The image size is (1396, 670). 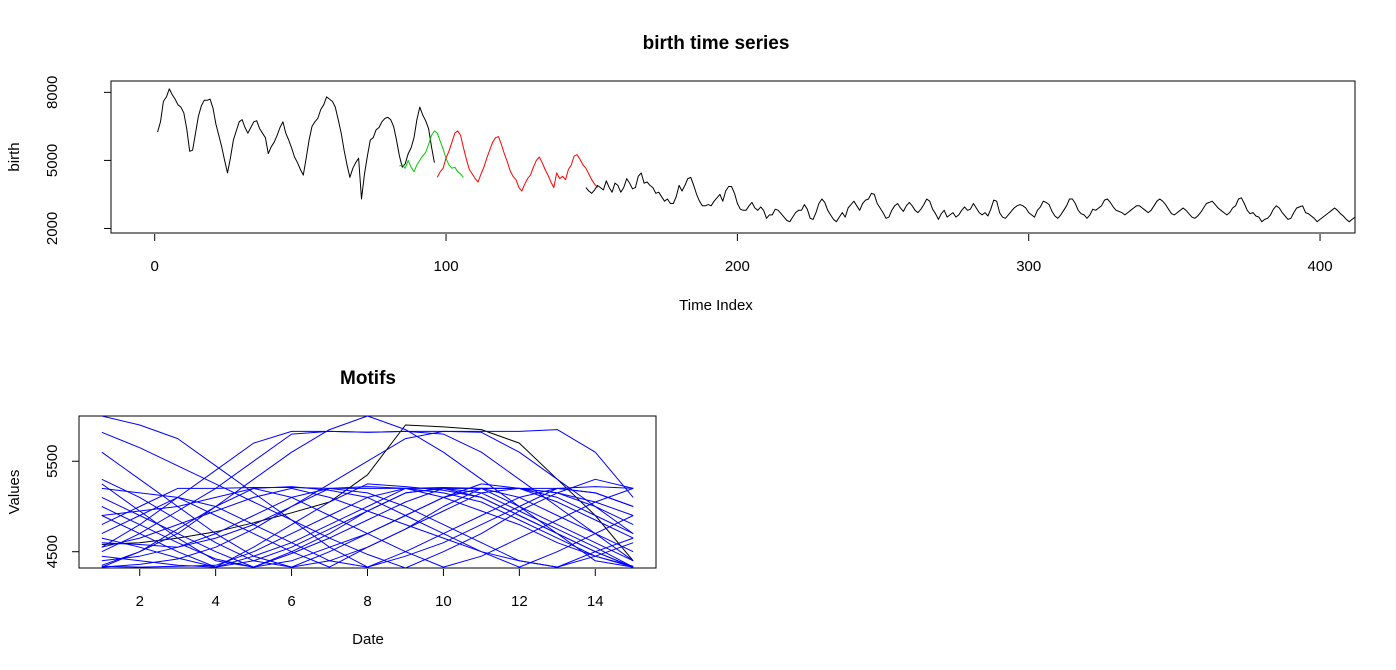 I want to click on x-tick-label: 4, so click(x=215, y=601).